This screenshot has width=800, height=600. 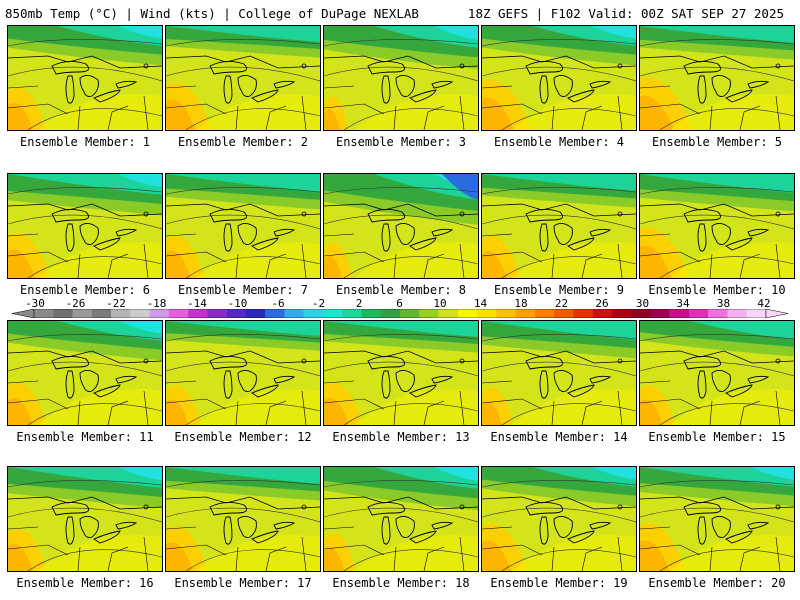 I want to click on colorbar-arrow-low, so click(x=23, y=313).